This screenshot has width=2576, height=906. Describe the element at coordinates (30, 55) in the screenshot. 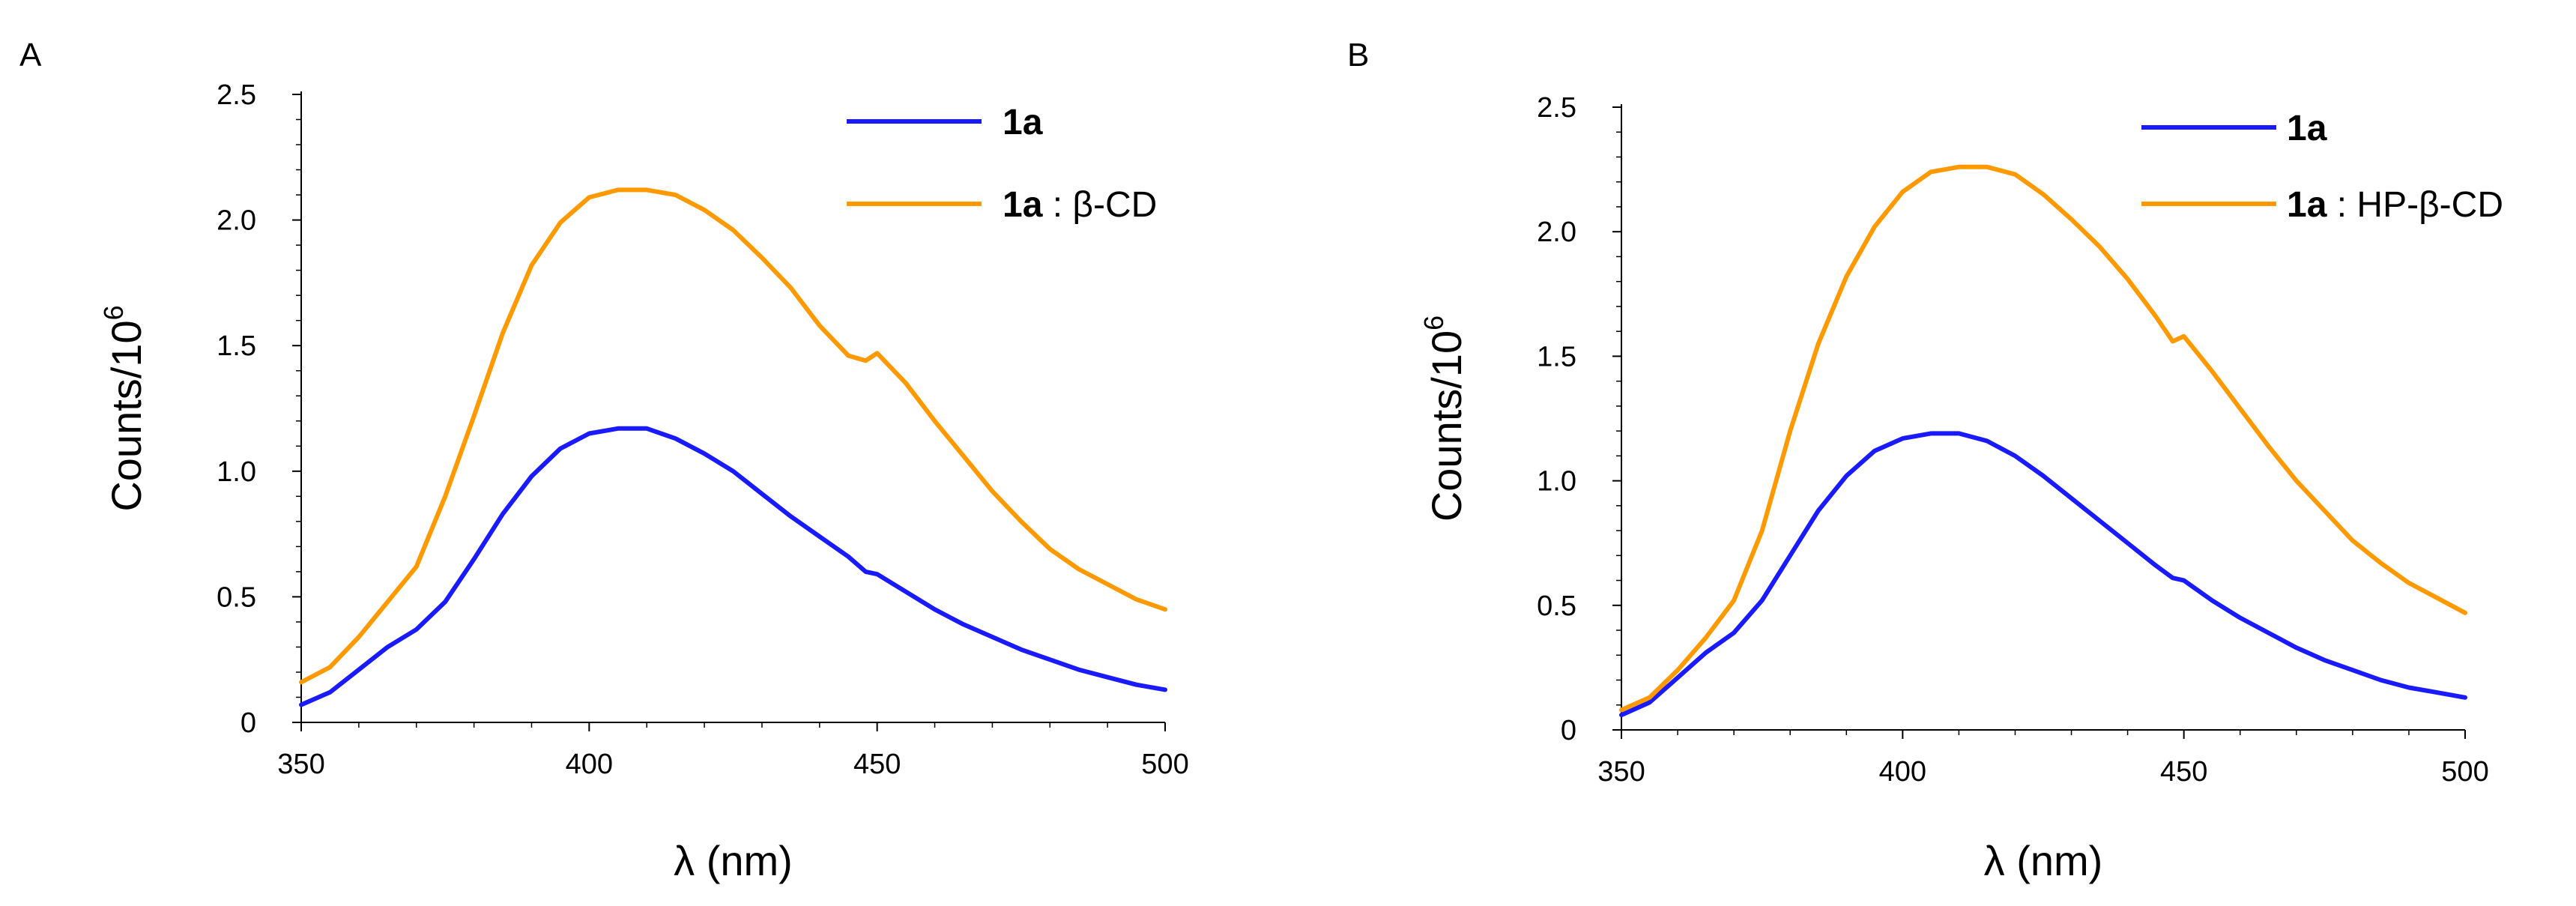

I see `panel-label: A` at that location.